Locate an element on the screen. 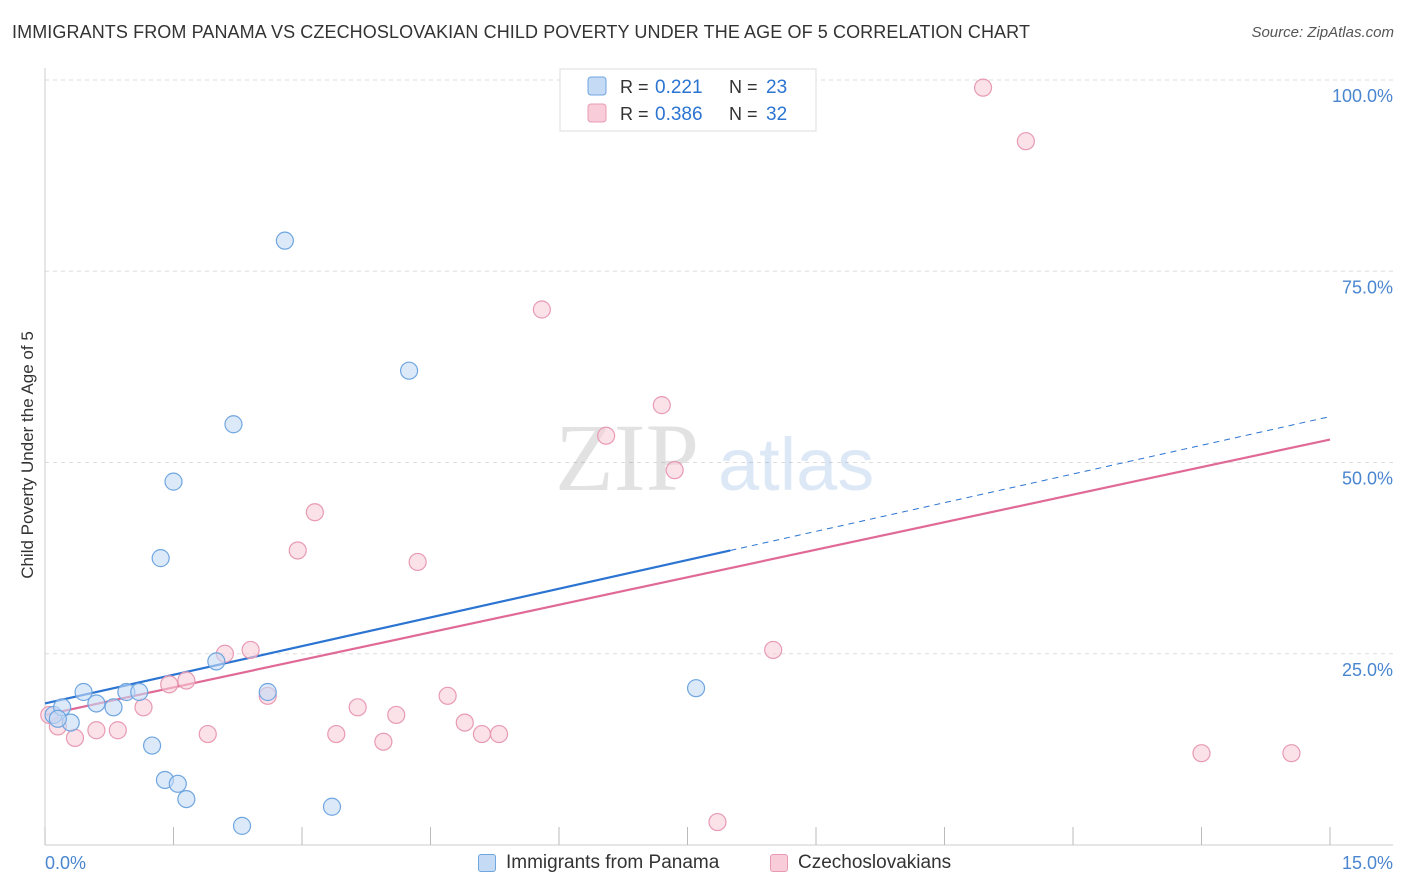  y-axis-label: Child Poverty Under the Age of 5 is located at coordinates (27, 455).